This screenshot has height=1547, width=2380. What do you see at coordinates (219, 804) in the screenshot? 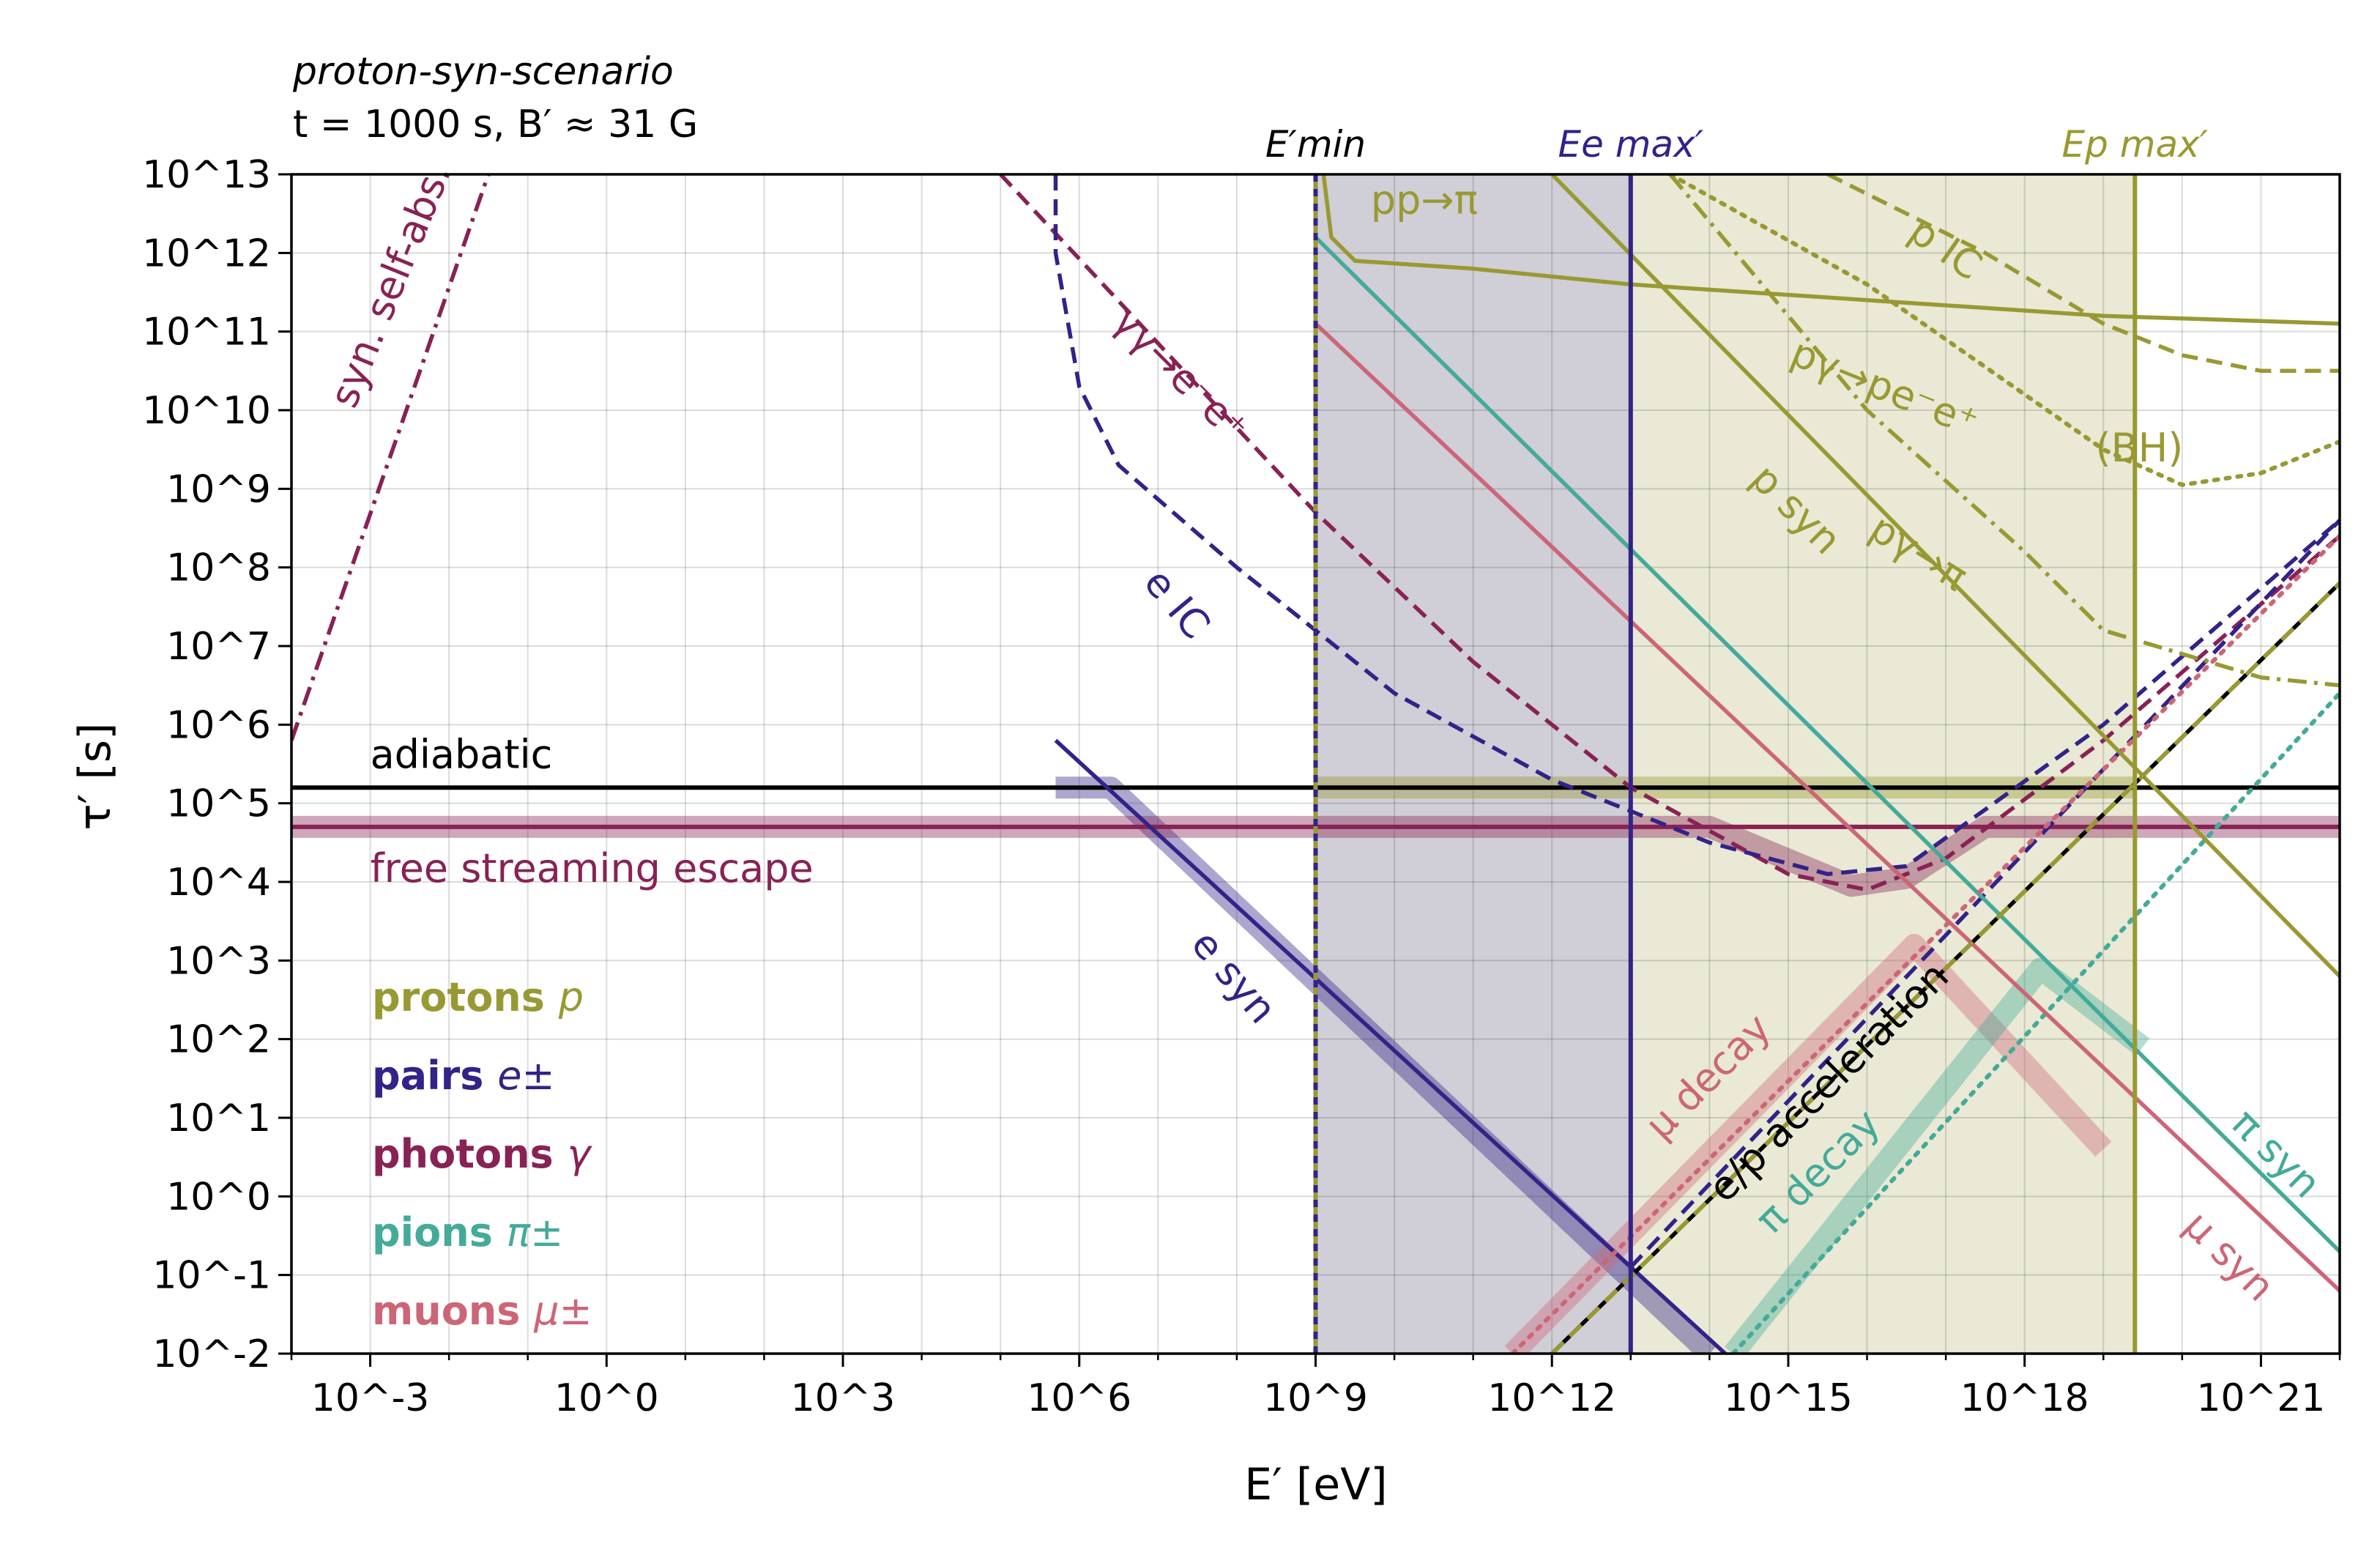
I see `y-tick-label-7: 10^5` at bounding box center [219, 804].